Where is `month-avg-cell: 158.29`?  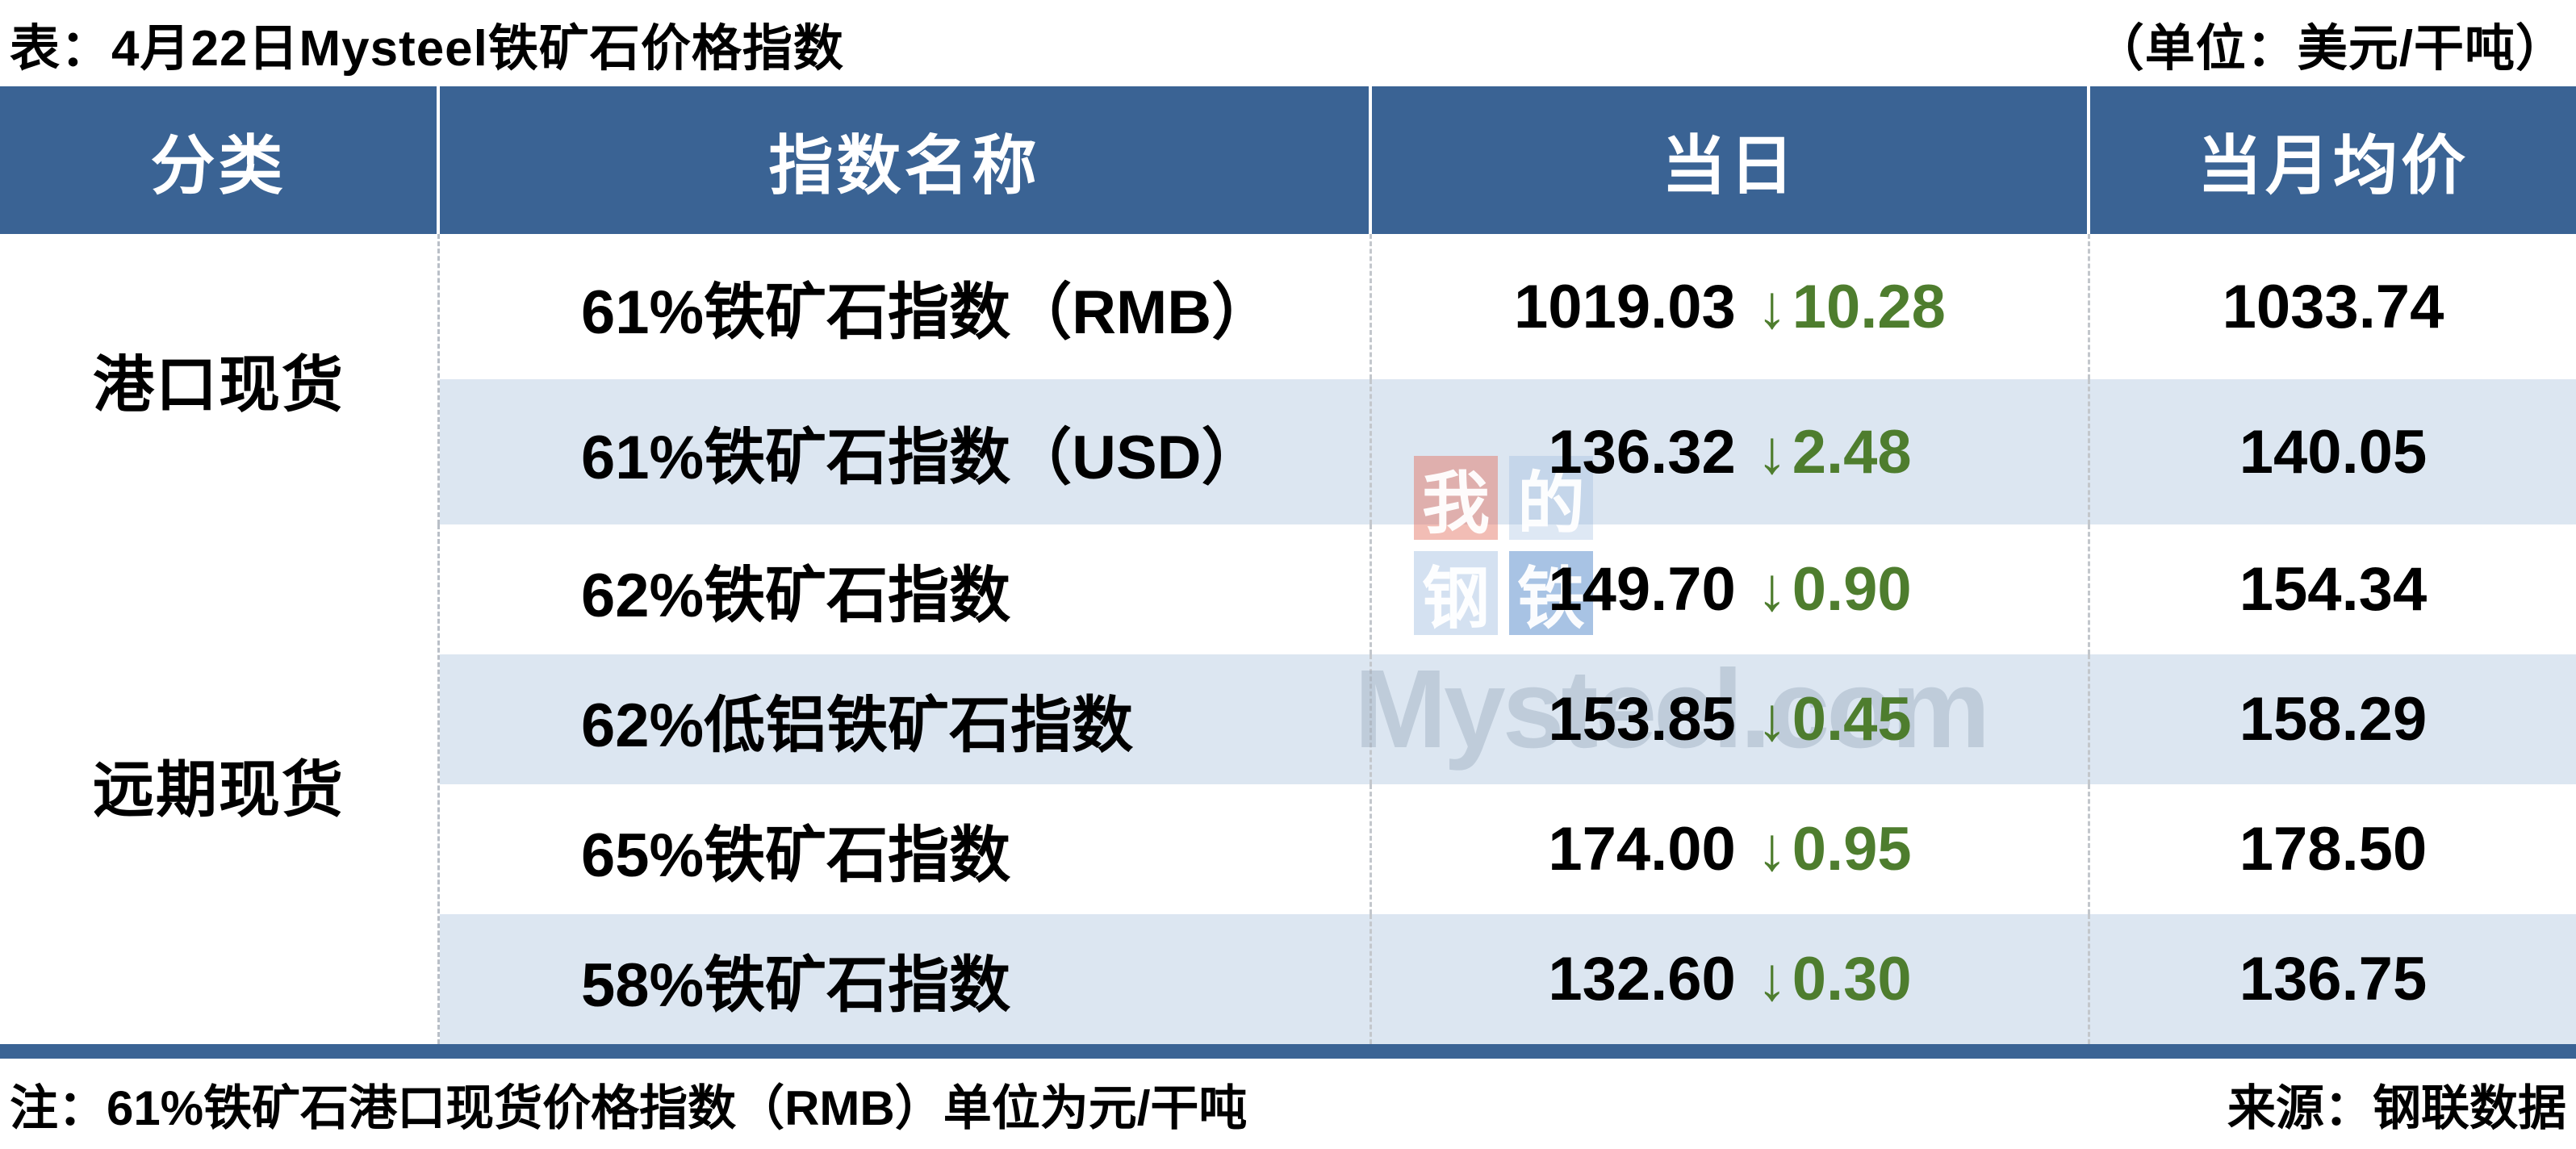
month-avg-cell: 158.29 is located at coordinates (2333, 719).